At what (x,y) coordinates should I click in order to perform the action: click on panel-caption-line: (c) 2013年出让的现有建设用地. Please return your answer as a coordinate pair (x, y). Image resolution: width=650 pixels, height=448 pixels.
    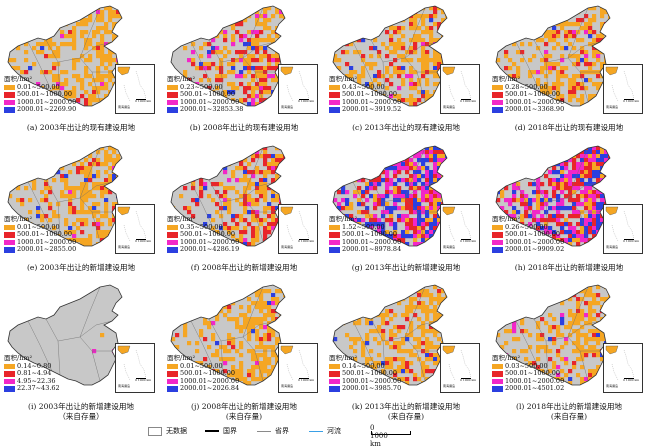
    Looking at the image, I should click on (406, 127).